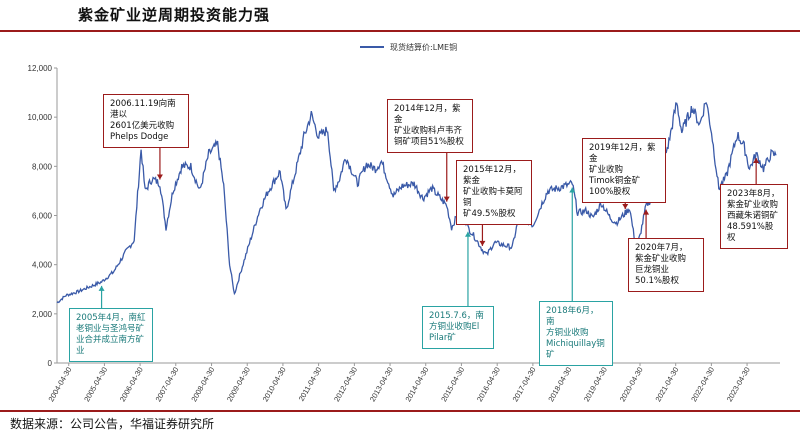 The image size is (800, 434). What do you see at coordinates (559, 385) in the screenshot?
I see `x-tick-label: 2018-04-30` at bounding box center [559, 385].